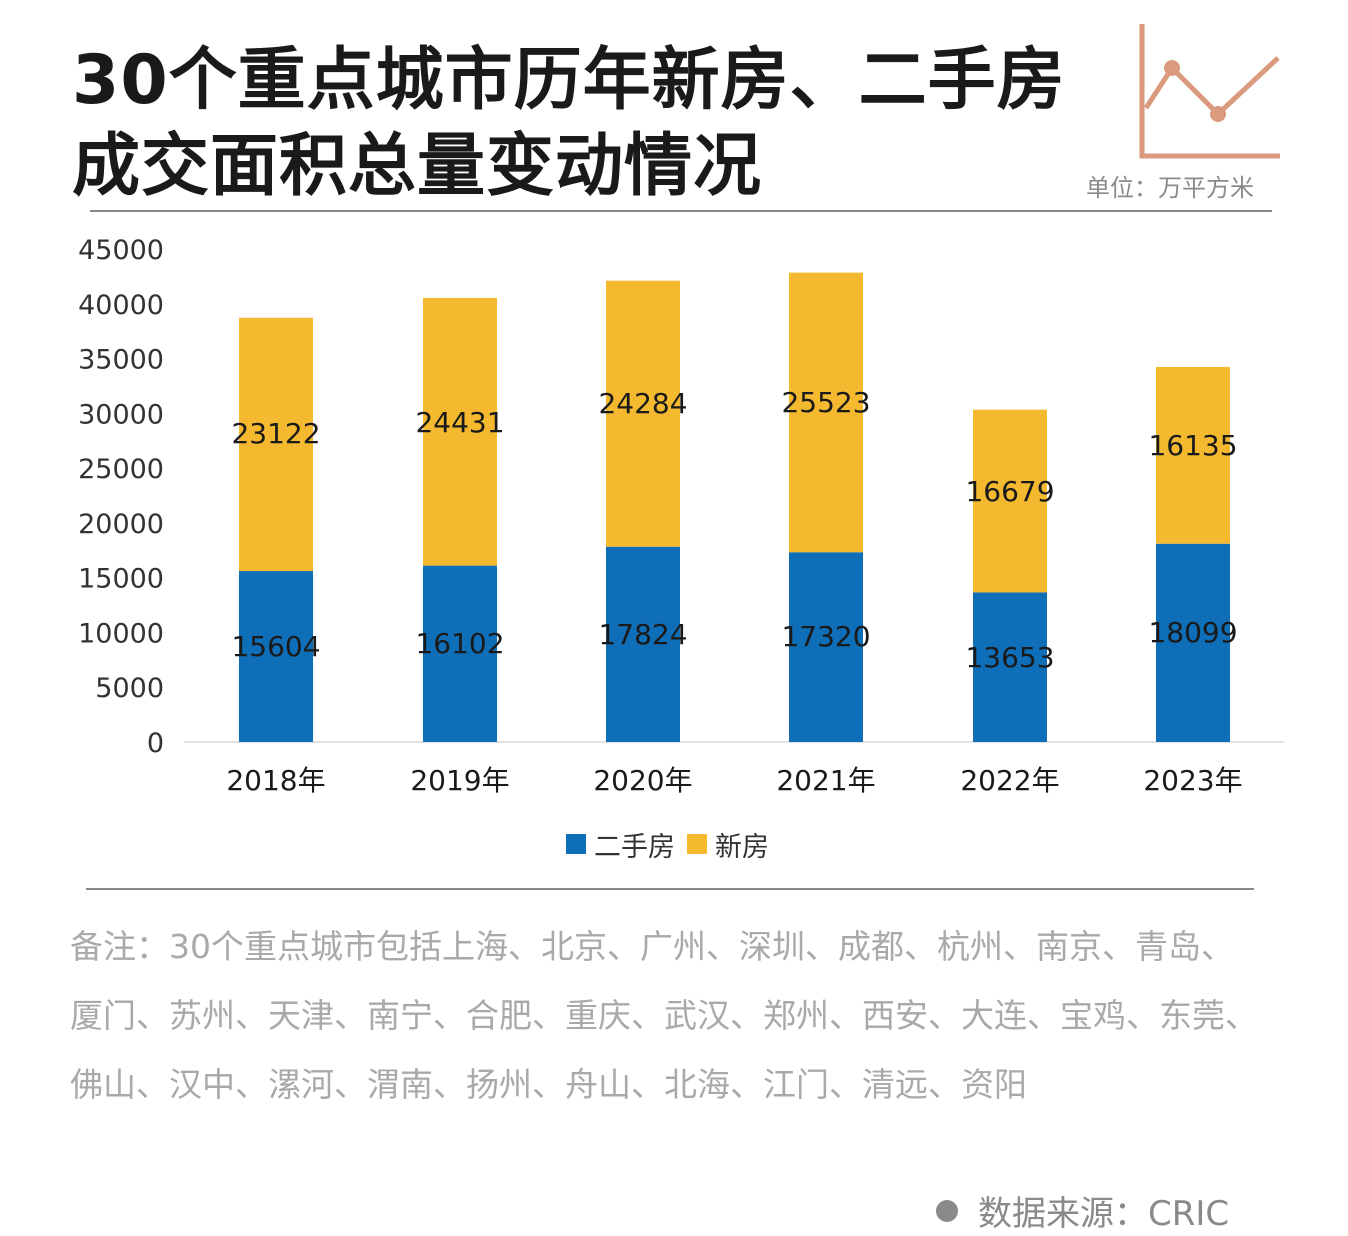 The width and height of the screenshot is (1348, 1236). I want to click on y-tick-label: 30000, so click(121, 414).